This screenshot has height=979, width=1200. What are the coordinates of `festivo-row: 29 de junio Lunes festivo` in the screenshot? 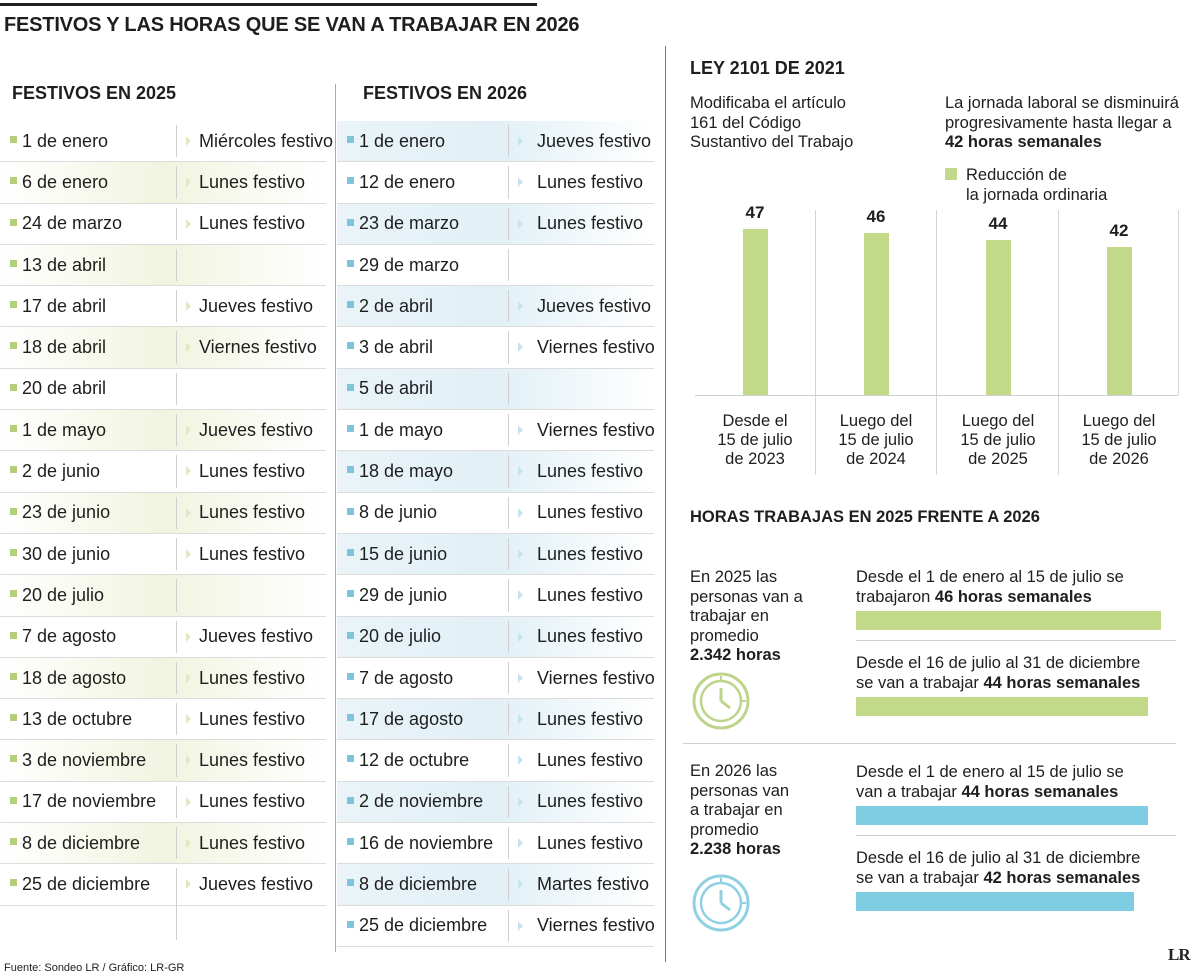 It's located at (495, 596).